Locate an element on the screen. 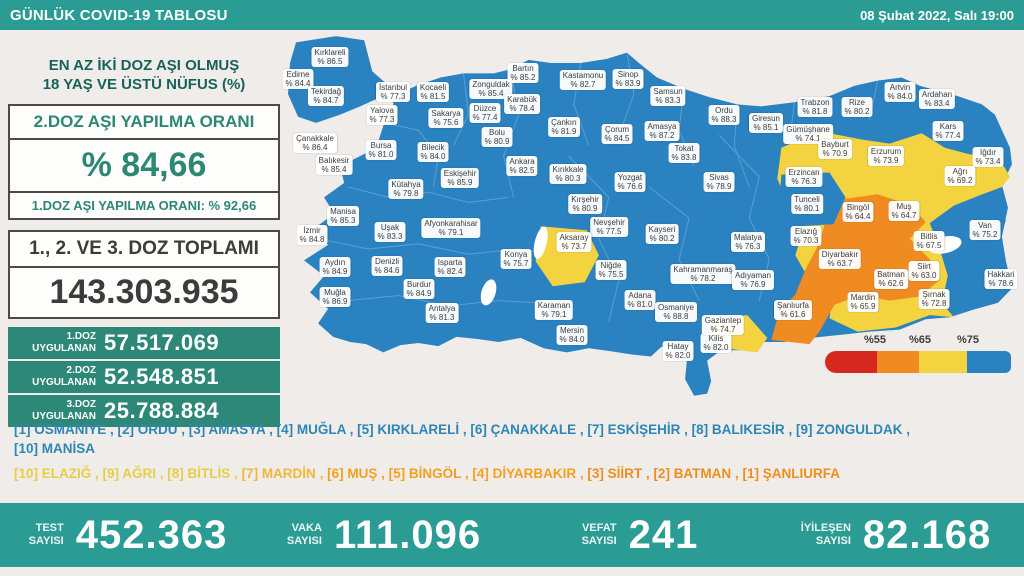 This screenshot has height=576, width=1024. province-label: Samsun% 83.3 is located at coordinates (668, 96).